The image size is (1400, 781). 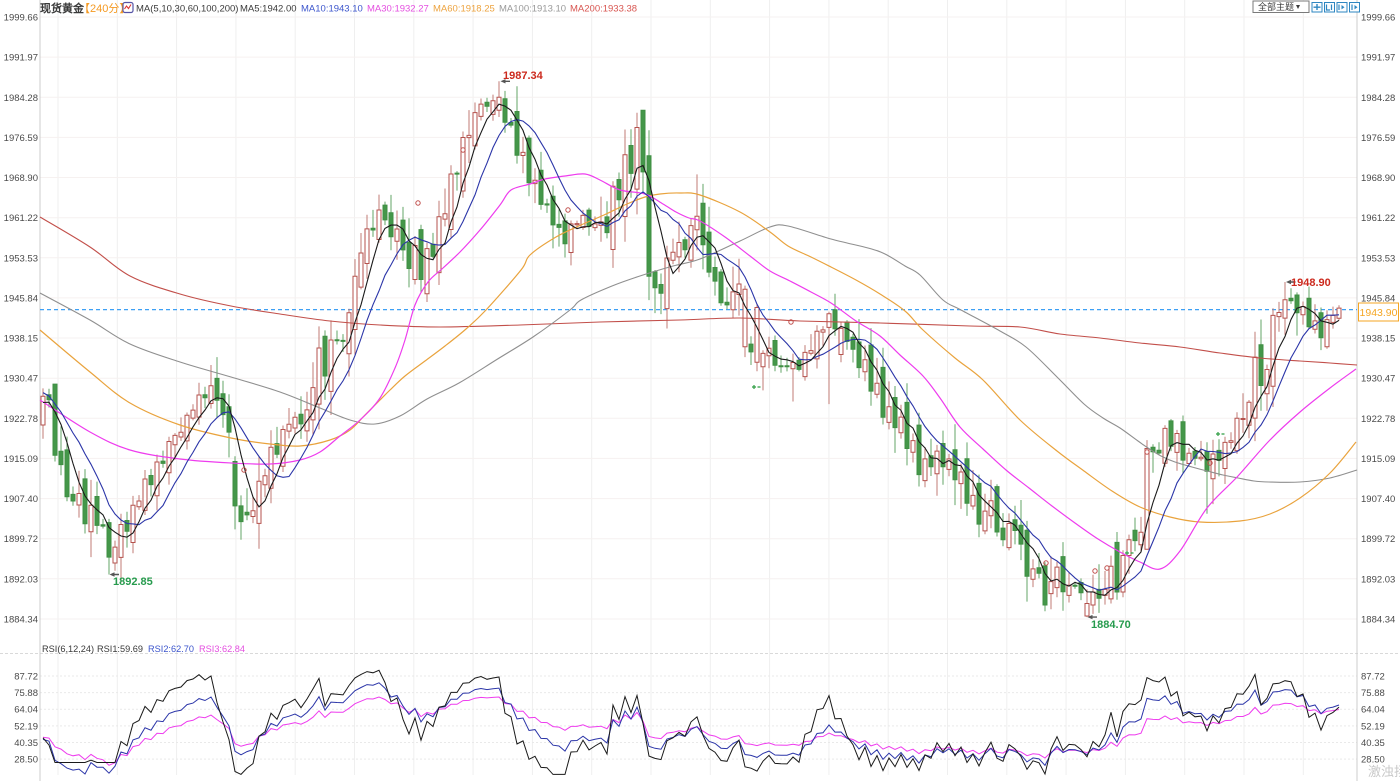 What do you see at coordinates (104, 8) in the screenshot?
I see `svg-text: 【240分】` at bounding box center [104, 8].